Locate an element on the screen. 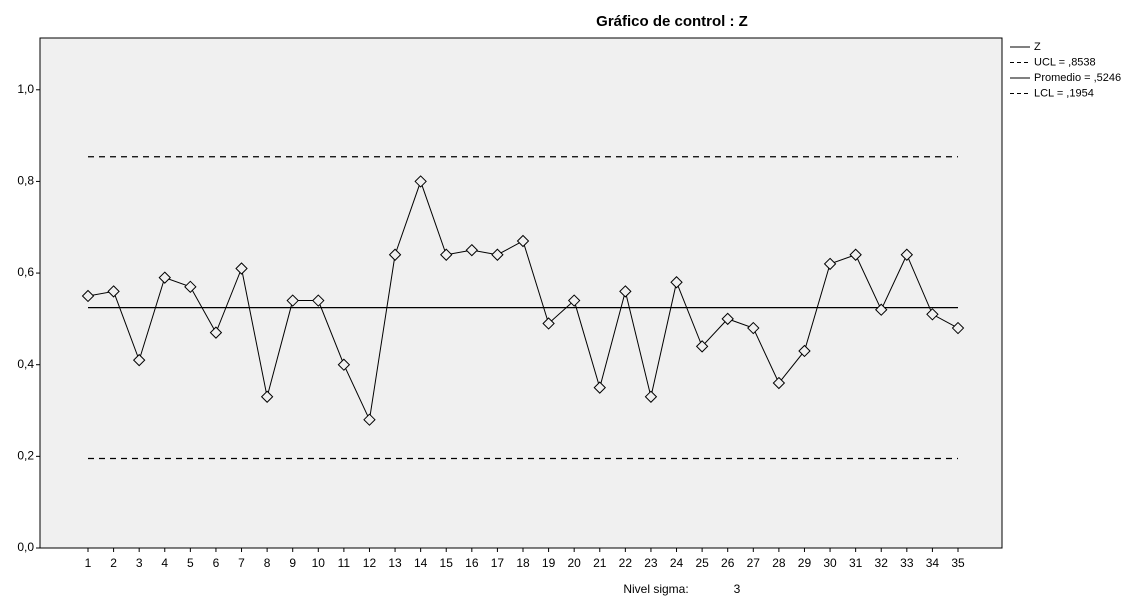 This screenshot has width=1139, height=604. x-tick-label: 5 is located at coordinates (190, 563).